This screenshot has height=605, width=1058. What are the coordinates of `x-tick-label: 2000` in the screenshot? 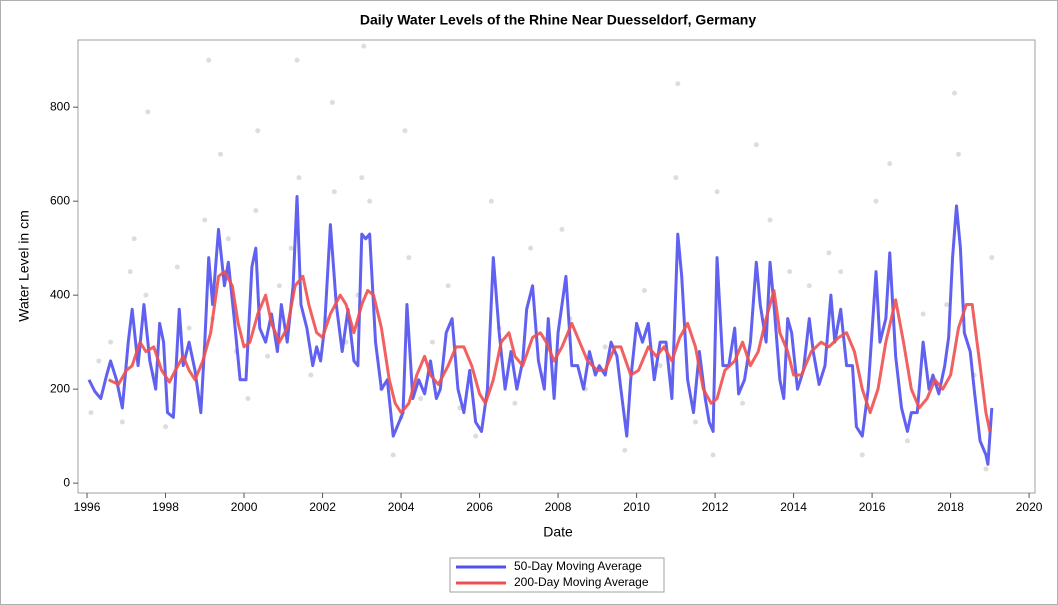 It's located at (244, 507).